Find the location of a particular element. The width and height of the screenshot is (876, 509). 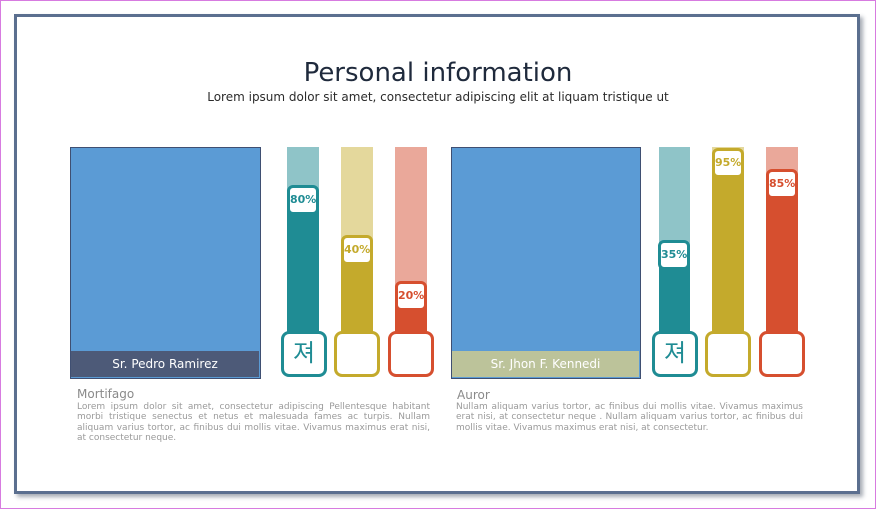

percent-badge: 35% is located at coordinates (674, 255).